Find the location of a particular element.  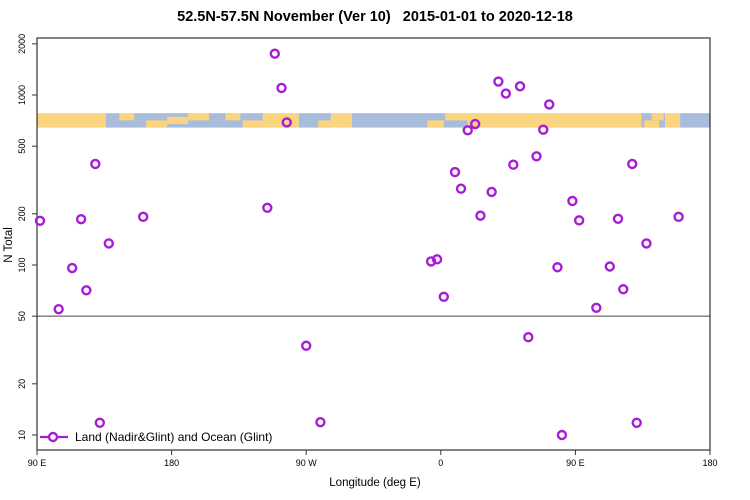

x-axis-label: Longitude (deg E) is located at coordinates (375, 483).